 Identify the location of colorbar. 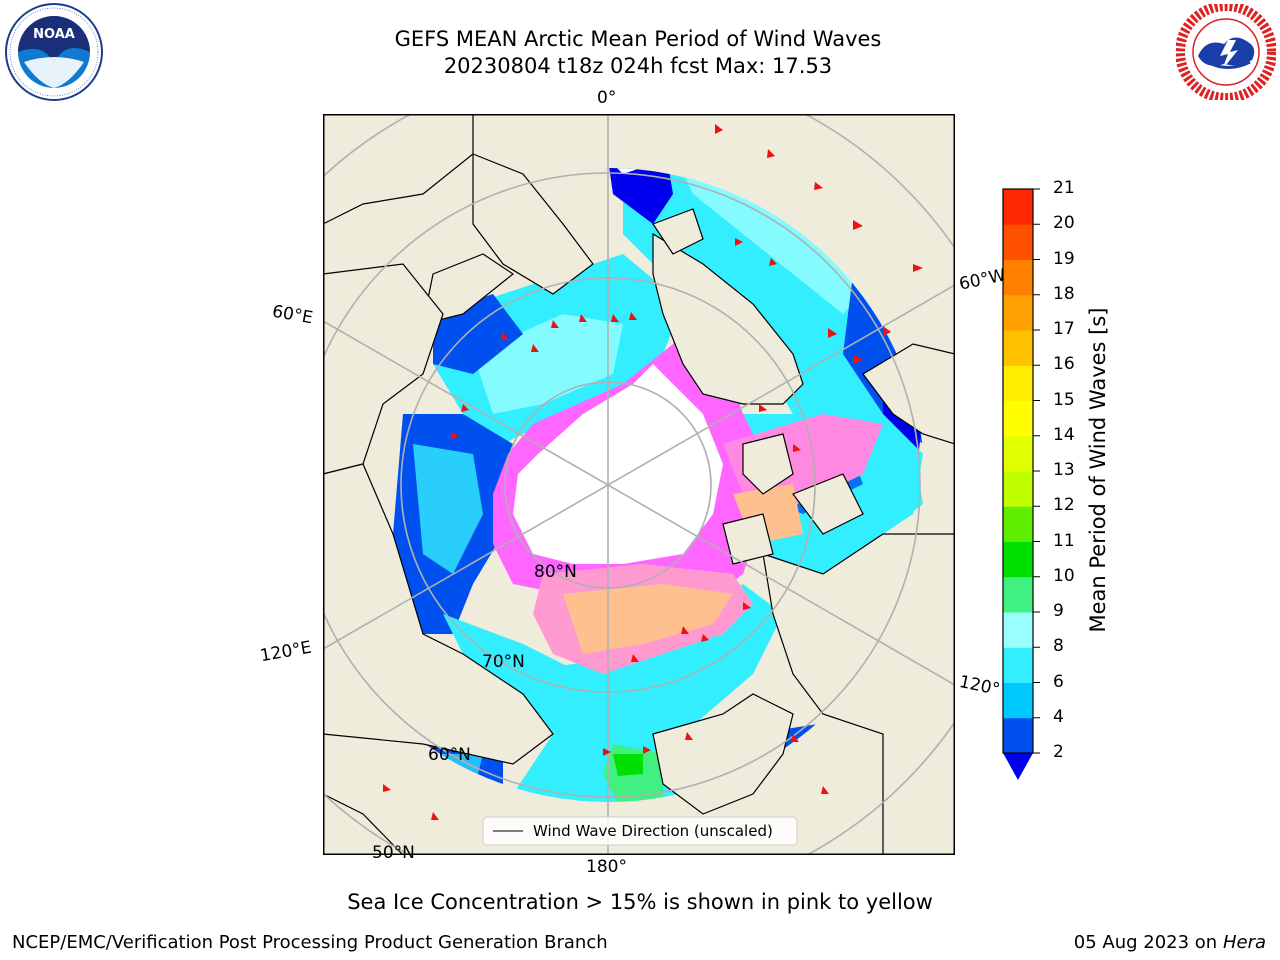
(1021, 484).